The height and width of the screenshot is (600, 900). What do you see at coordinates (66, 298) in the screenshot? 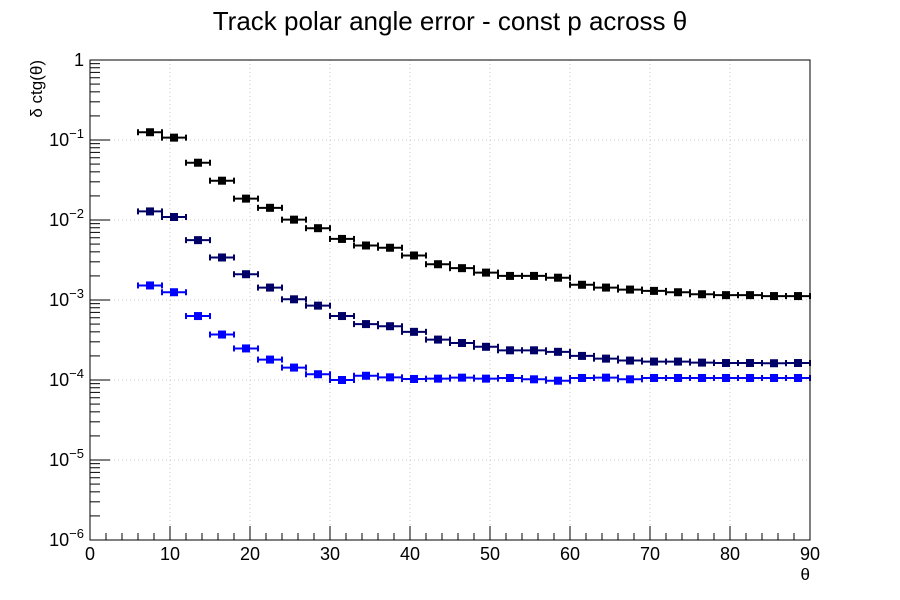
I see `y-tick-label: 10⁻³` at bounding box center [66, 298].